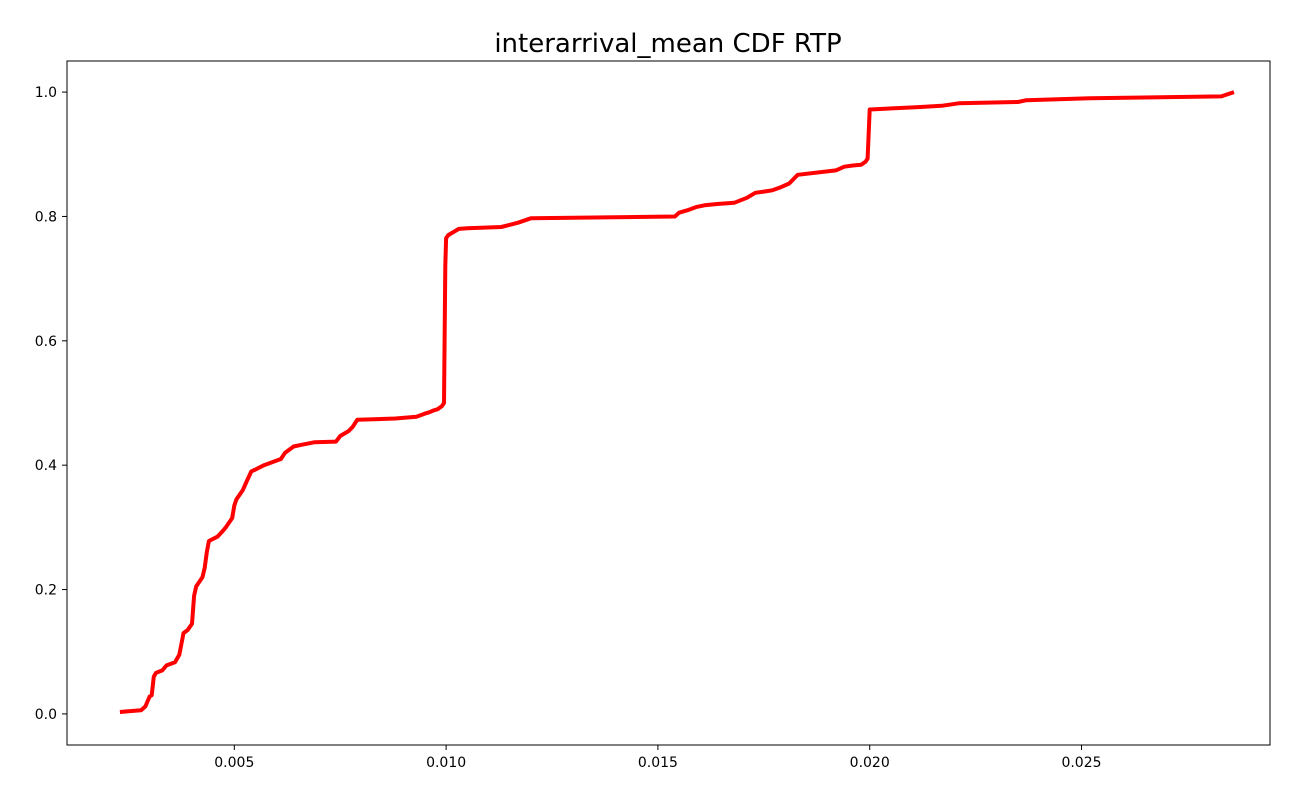  Describe the element at coordinates (446, 763) in the screenshot. I see `x-tick-label: 0.010` at that location.